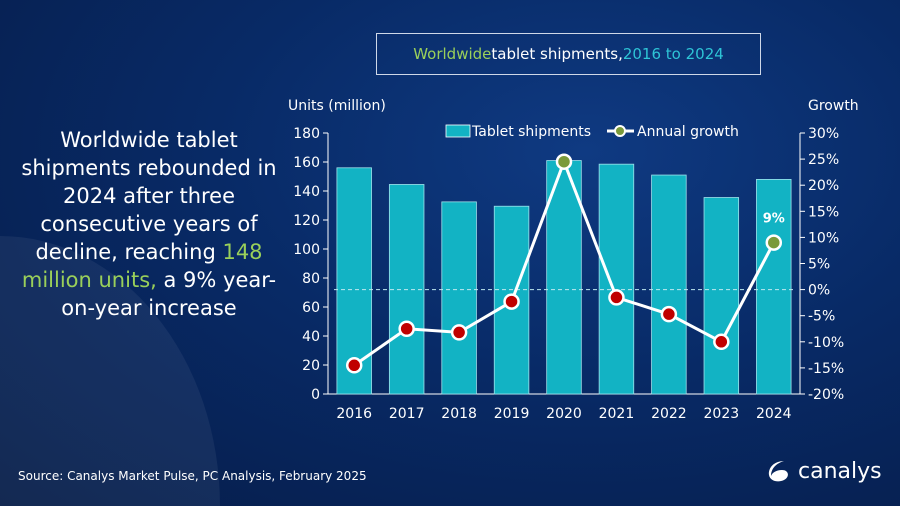 The height and width of the screenshot is (506, 900). I want to click on legend-bar-swatch, so click(458, 131).